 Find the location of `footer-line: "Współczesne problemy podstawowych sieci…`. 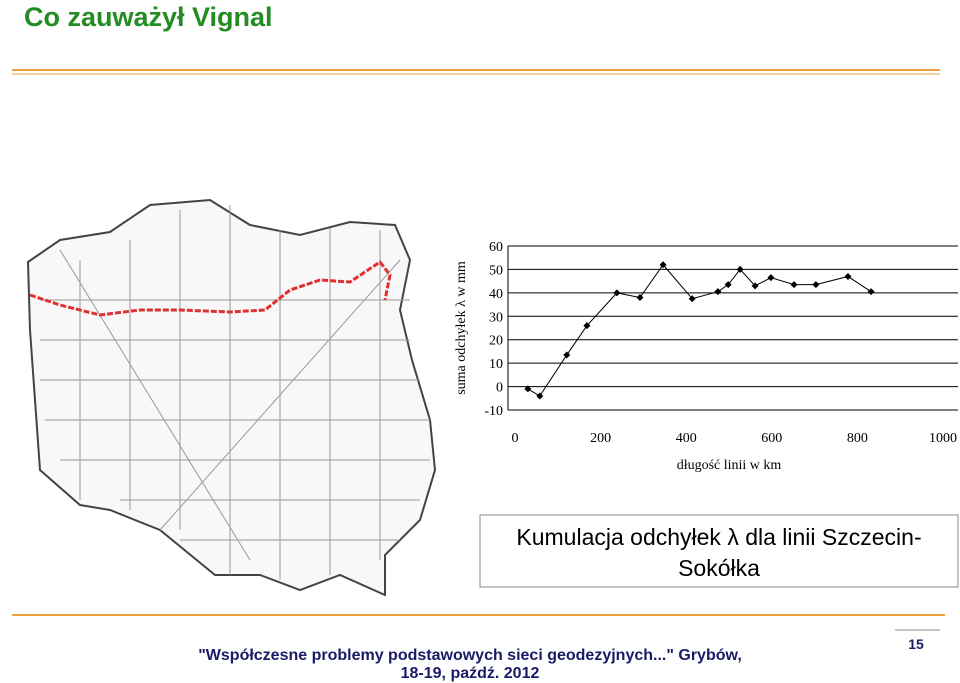

footer-line: "Współczesne problemy podstawowych sieci… is located at coordinates (470, 655).